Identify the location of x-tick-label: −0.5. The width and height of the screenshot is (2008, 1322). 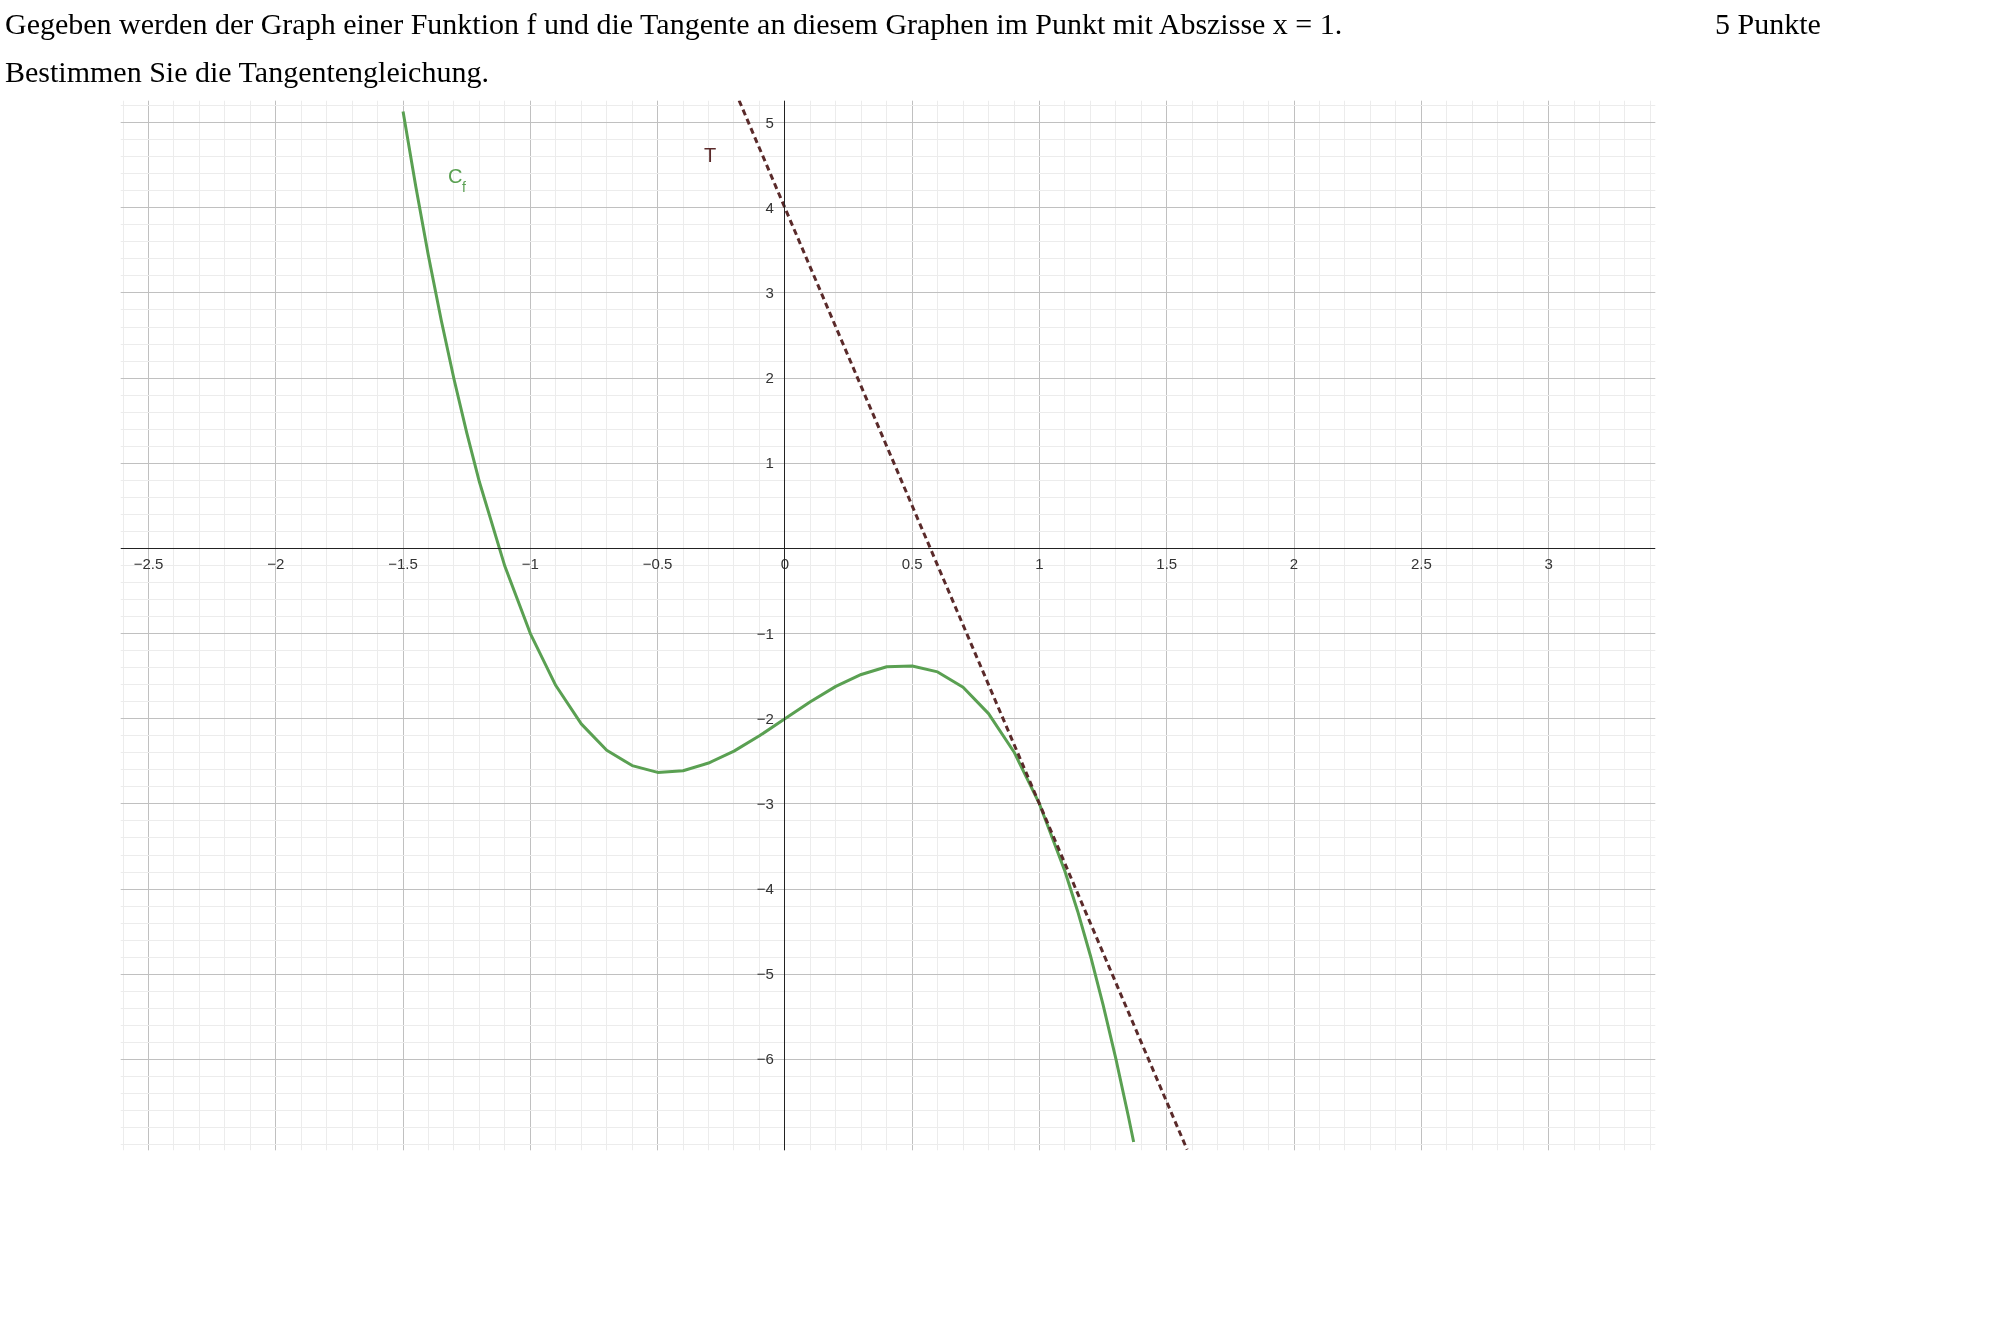
(657, 564).